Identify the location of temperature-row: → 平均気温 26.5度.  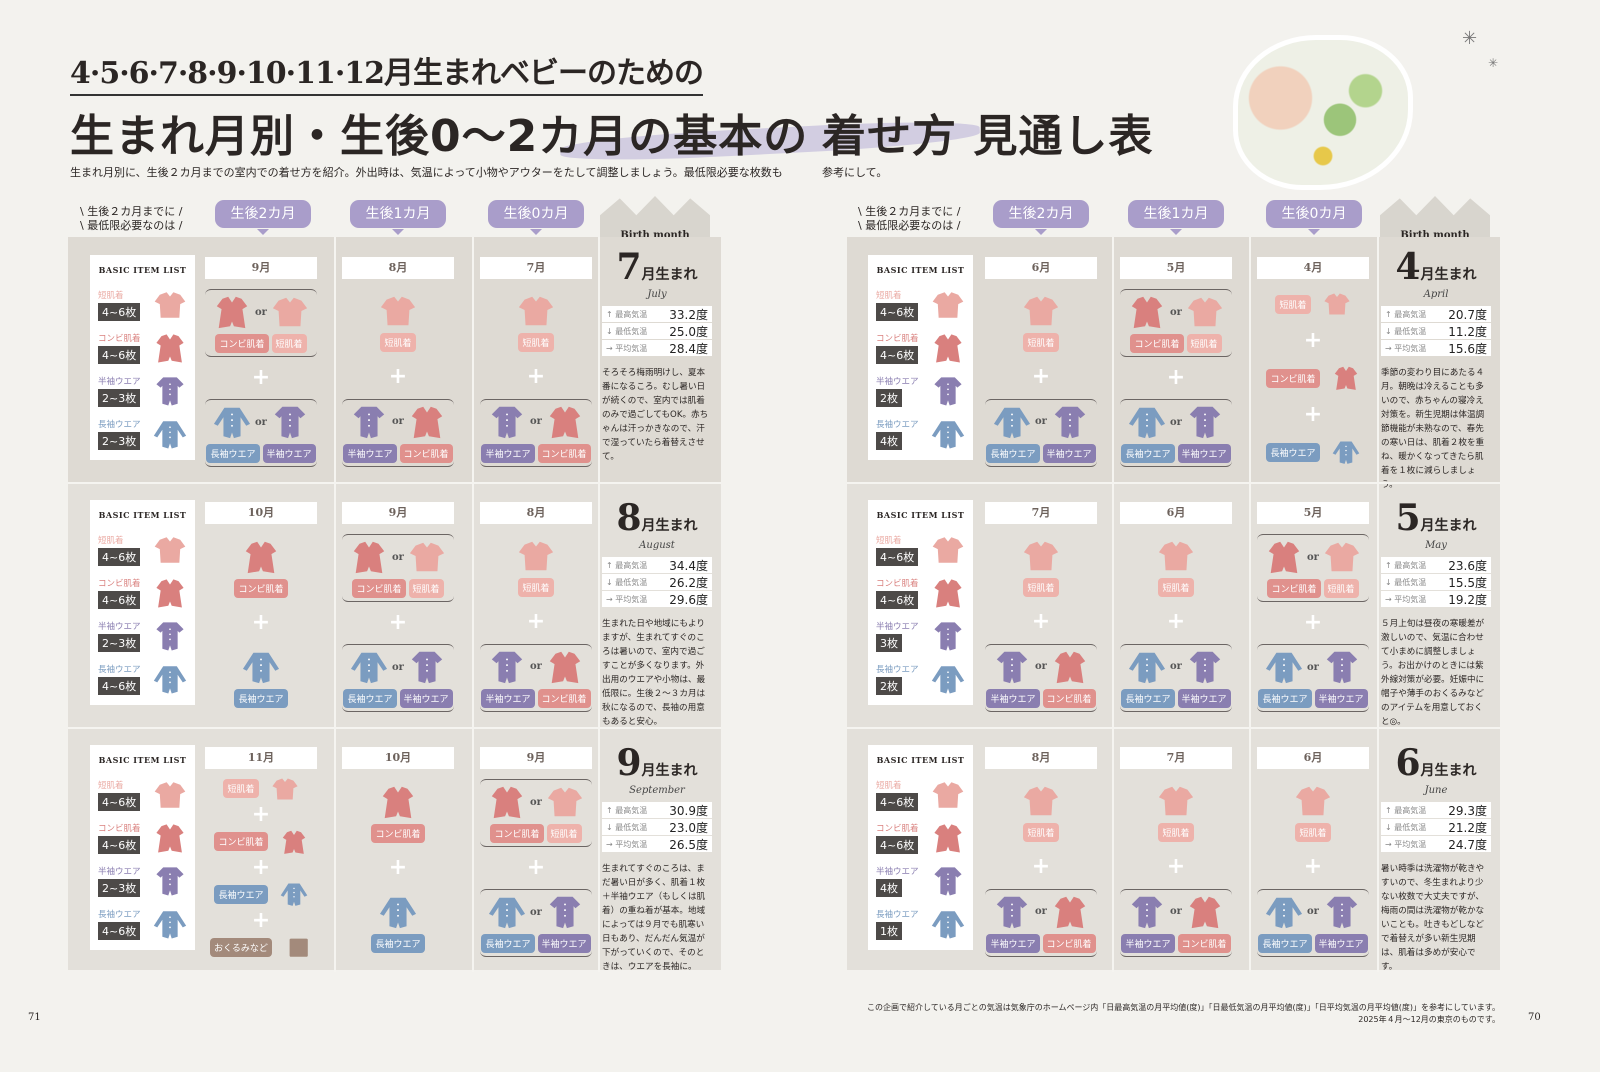
(657, 844).